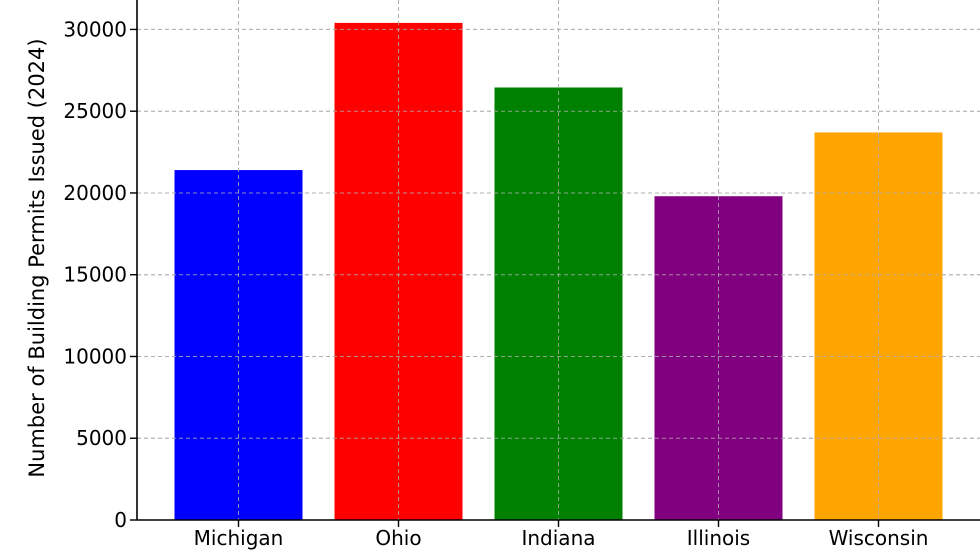  What do you see at coordinates (101, 438) in the screenshot?
I see `y-tick-label: 5000` at bounding box center [101, 438].